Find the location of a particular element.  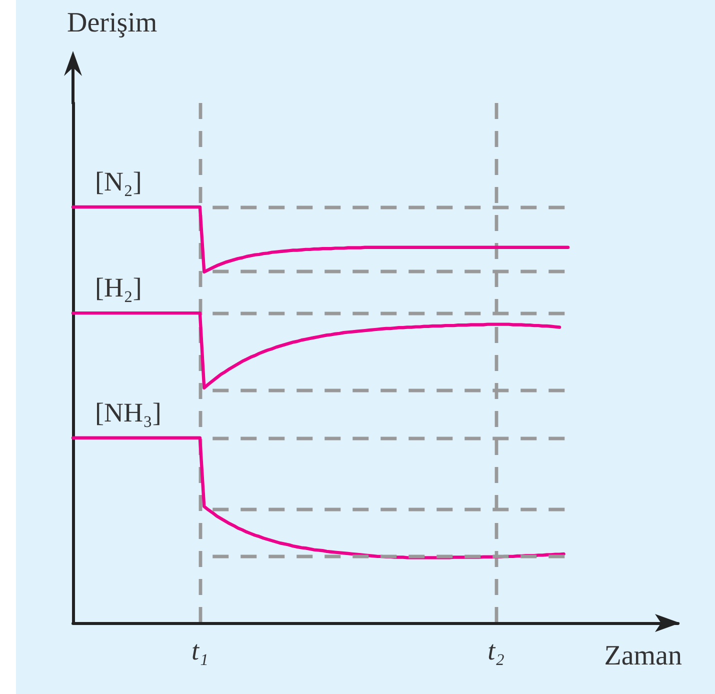

text: Derişim is located at coordinates (112, 23).